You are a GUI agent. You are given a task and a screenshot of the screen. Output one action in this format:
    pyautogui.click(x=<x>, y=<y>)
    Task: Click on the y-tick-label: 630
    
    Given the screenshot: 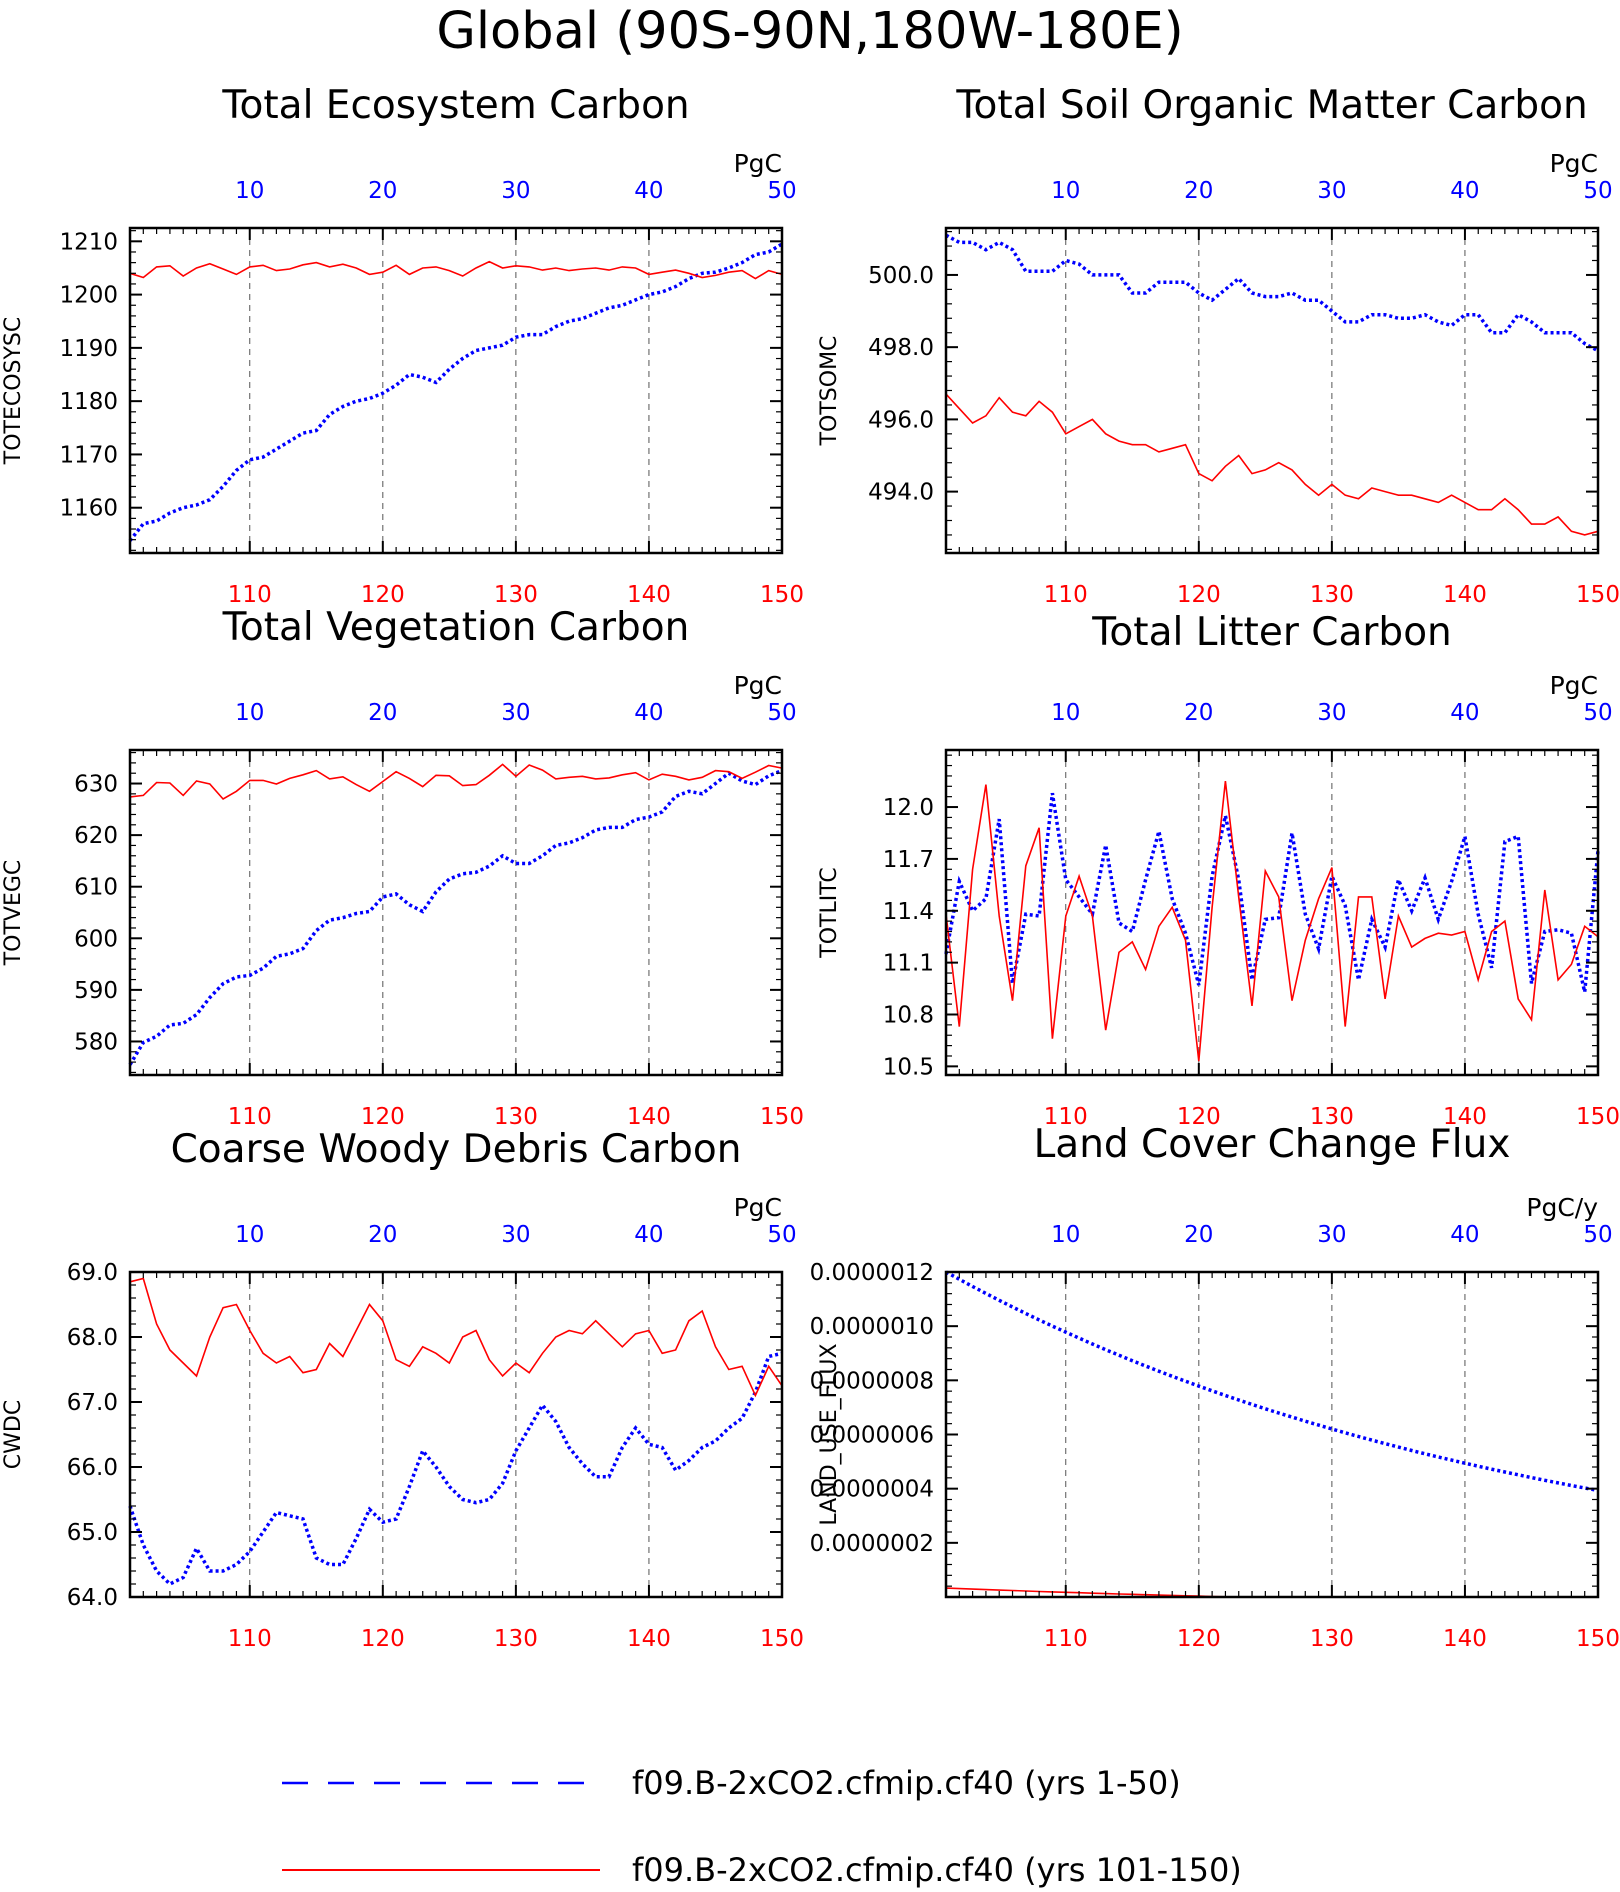 What is the action you would take?
    pyautogui.click(x=96, y=785)
    